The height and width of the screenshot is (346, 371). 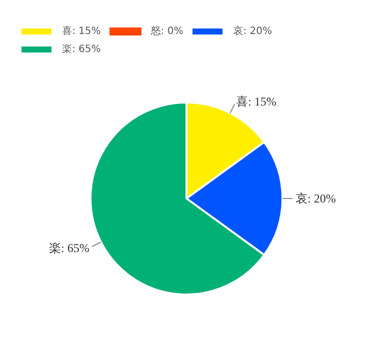 What do you see at coordinates (252, 31) in the screenshot?
I see `legend-label: 哀: 20%` at bounding box center [252, 31].